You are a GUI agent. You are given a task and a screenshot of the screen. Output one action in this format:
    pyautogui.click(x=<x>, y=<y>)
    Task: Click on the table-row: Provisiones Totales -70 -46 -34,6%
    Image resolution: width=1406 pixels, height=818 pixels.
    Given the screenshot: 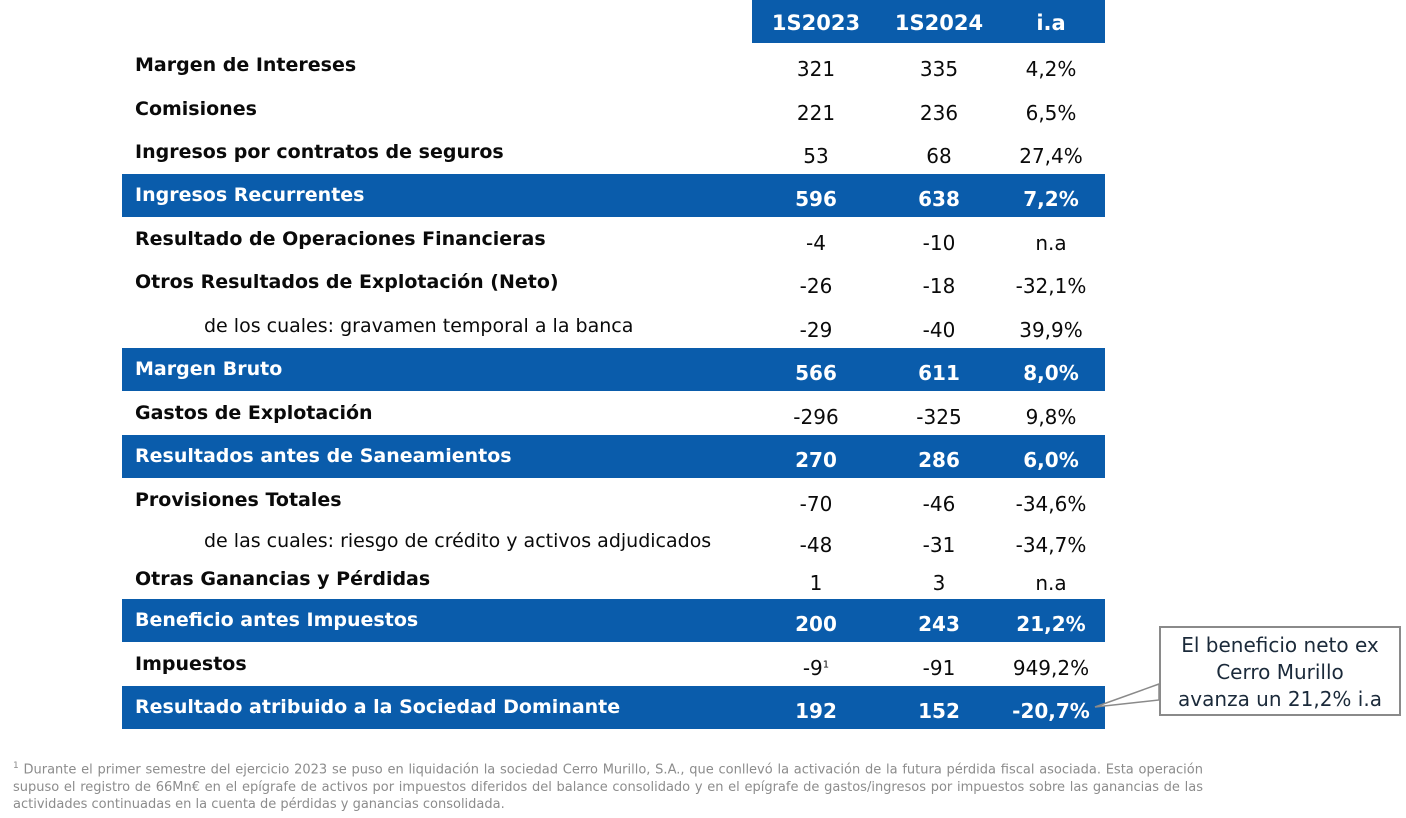 What is the action you would take?
    pyautogui.click(x=613, y=500)
    